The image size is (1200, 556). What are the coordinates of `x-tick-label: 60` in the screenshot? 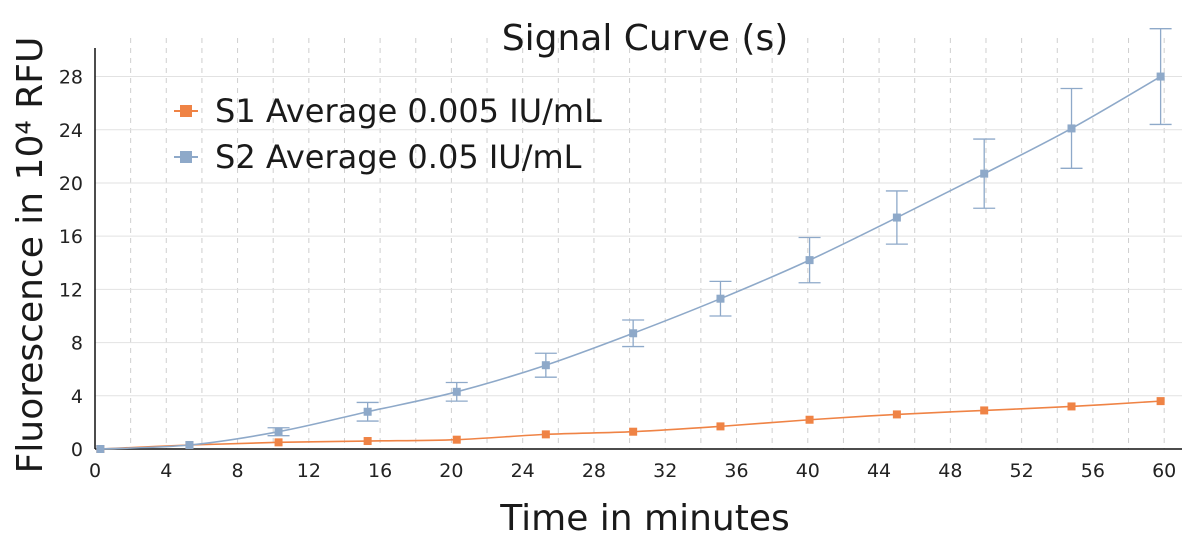 It's located at (1164, 471).